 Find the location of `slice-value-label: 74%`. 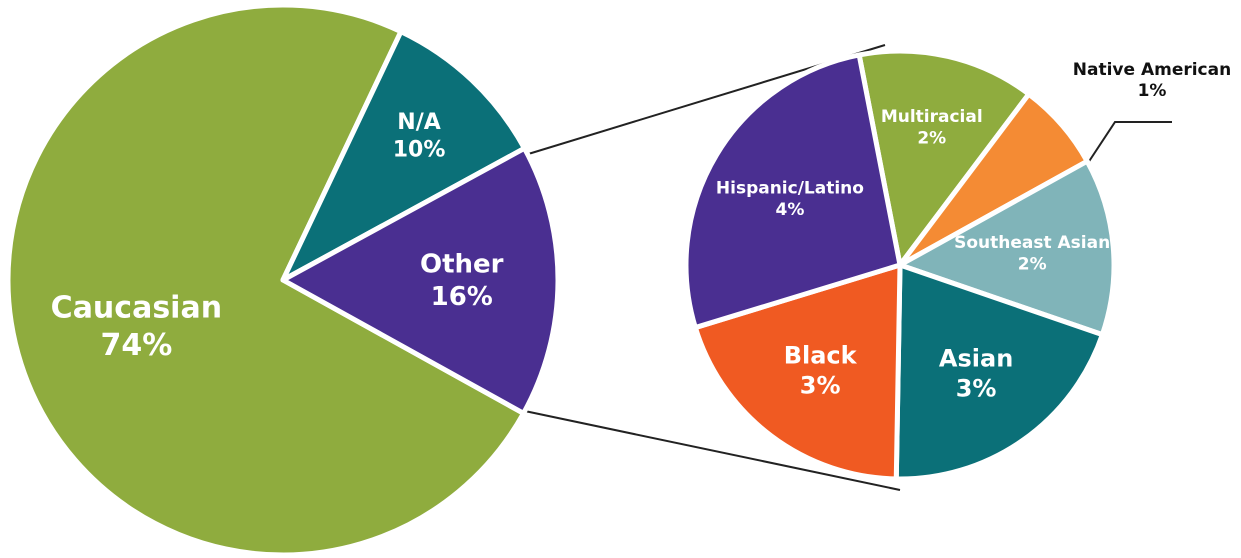

slice-value-label: 74% is located at coordinates (136, 345).